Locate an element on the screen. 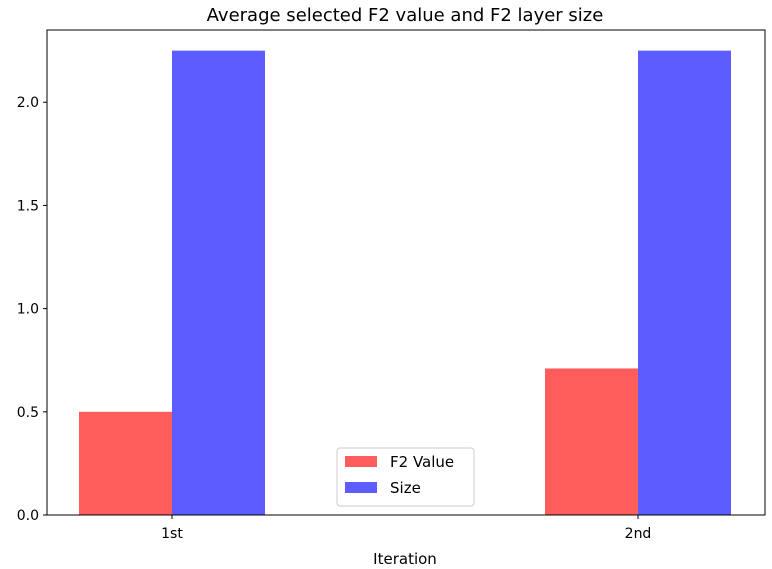 This screenshot has height=569, width=772. y-tick-label: 0.0 is located at coordinates (28, 516).